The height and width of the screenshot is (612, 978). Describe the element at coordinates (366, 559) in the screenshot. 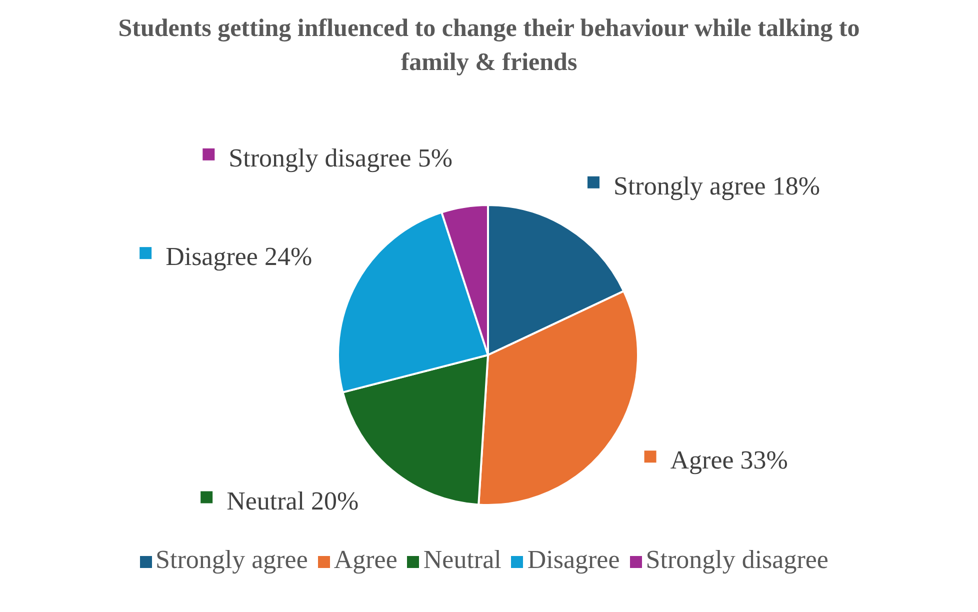

I see `legend-label: Agree` at that location.